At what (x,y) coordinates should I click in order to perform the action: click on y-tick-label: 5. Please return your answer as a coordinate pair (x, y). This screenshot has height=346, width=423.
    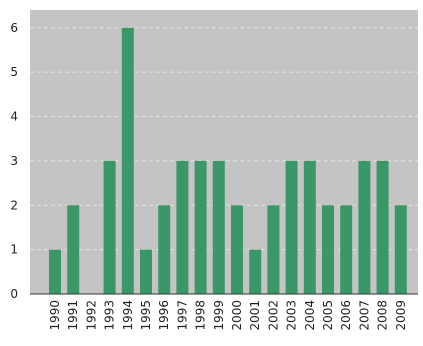
    Looking at the image, I should click on (14, 72).